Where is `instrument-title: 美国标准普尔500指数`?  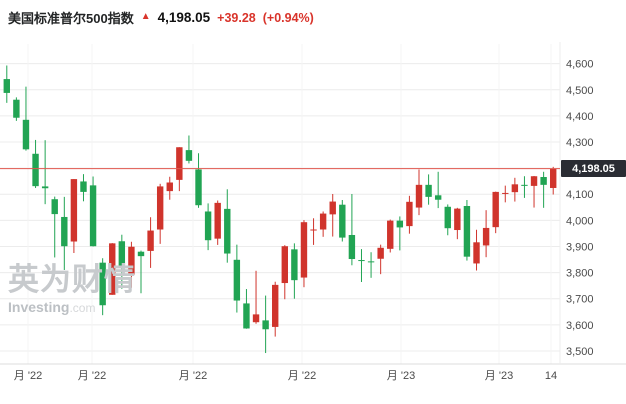
instrument-title: 美国标准普尔500指数 is located at coordinates (71, 18).